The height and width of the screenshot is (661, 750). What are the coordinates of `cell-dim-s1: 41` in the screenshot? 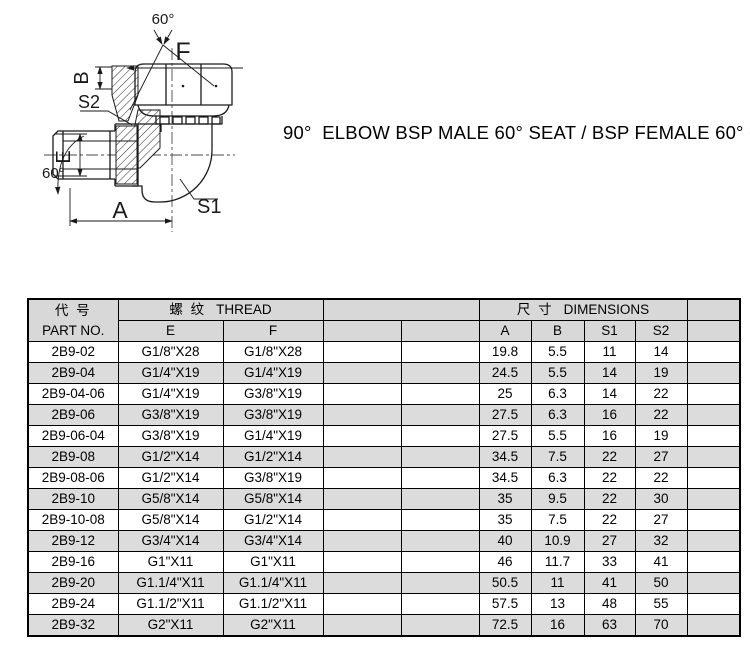 It's located at (609, 583).